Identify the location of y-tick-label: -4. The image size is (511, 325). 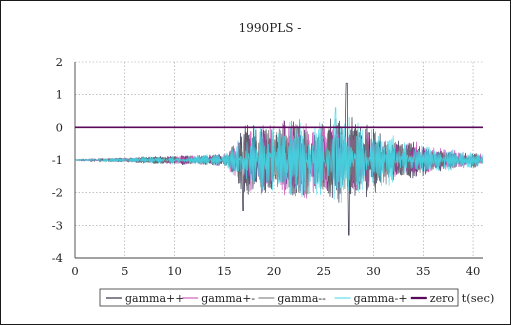
(57, 258).